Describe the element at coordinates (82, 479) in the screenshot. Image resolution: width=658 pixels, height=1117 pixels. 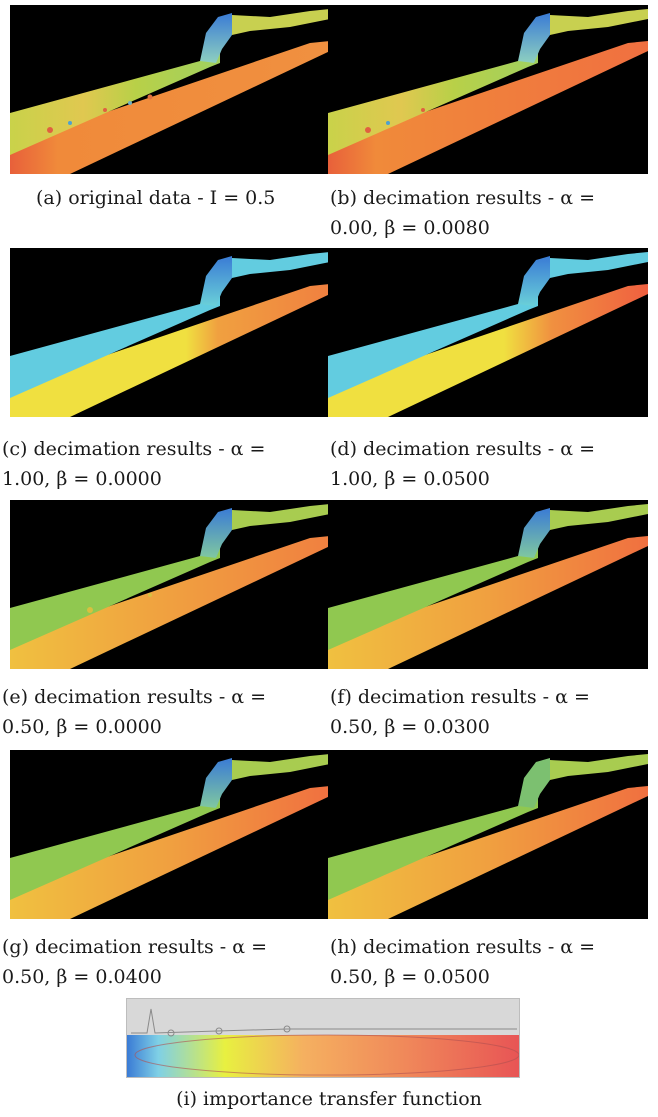
I see `caption-line: 1.00, β = 0.0000` at that location.